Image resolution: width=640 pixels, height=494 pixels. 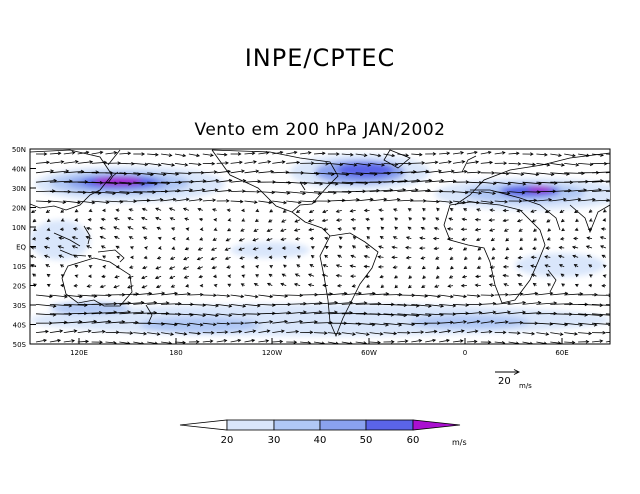 I want to click on organization-title: INPE/CPTEC, so click(x=320, y=58).